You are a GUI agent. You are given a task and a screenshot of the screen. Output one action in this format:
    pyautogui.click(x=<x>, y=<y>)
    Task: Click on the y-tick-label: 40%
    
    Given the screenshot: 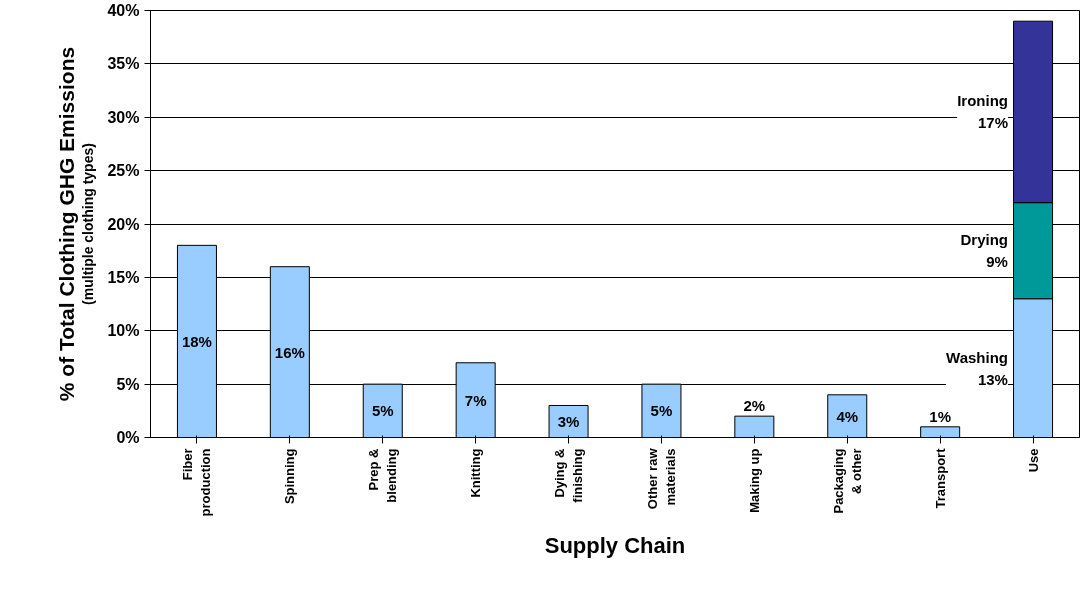 What is the action you would take?
    pyautogui.click(x=123, y=10)
    